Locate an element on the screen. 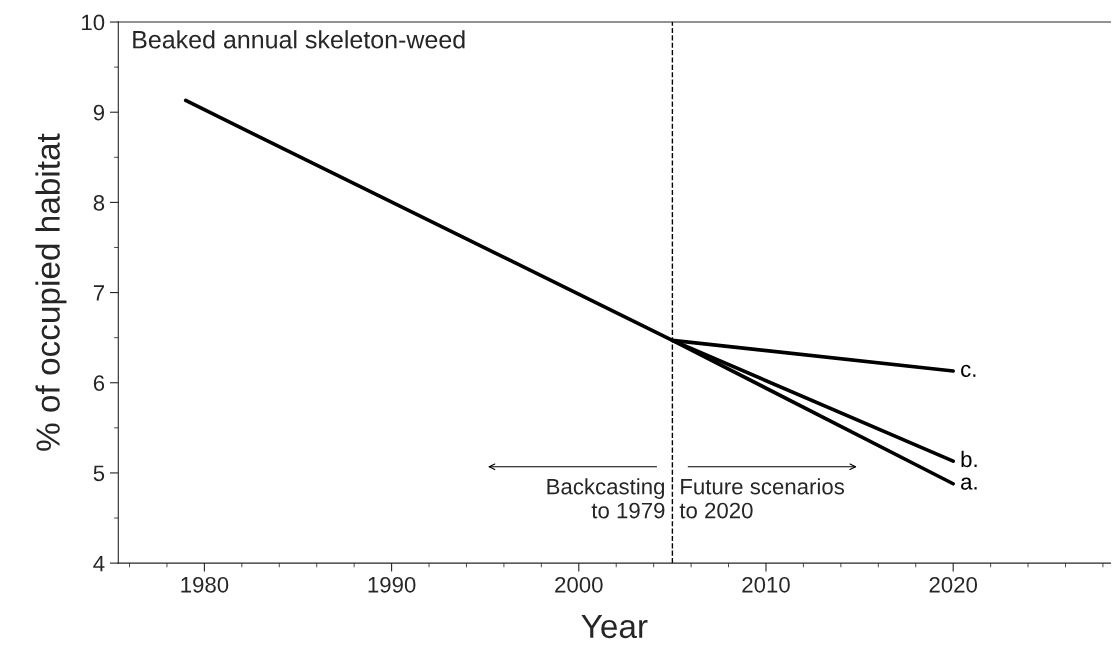 Image resolution: width=1116 pixels, height=648 pixels. series-label: b. is located at coordinates (969, 459).